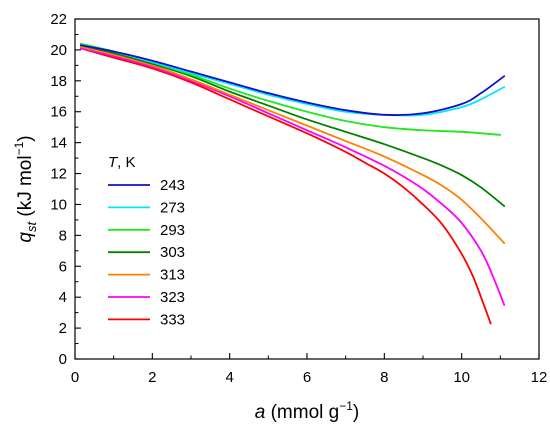 The image size is (550, 435). I want to click on y-tick-label: 4, so click(63, 297).